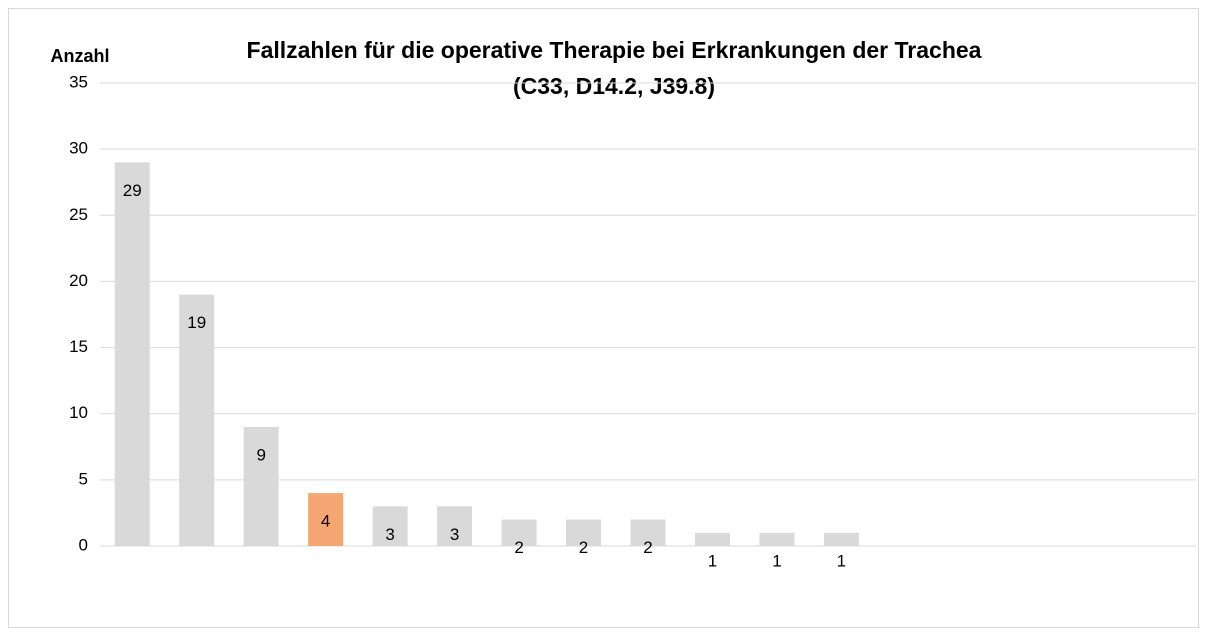 Image resolution: width=1207 pixels, height=636 pixels. I want to click on y-tick-label: 15, so click(78, 346).